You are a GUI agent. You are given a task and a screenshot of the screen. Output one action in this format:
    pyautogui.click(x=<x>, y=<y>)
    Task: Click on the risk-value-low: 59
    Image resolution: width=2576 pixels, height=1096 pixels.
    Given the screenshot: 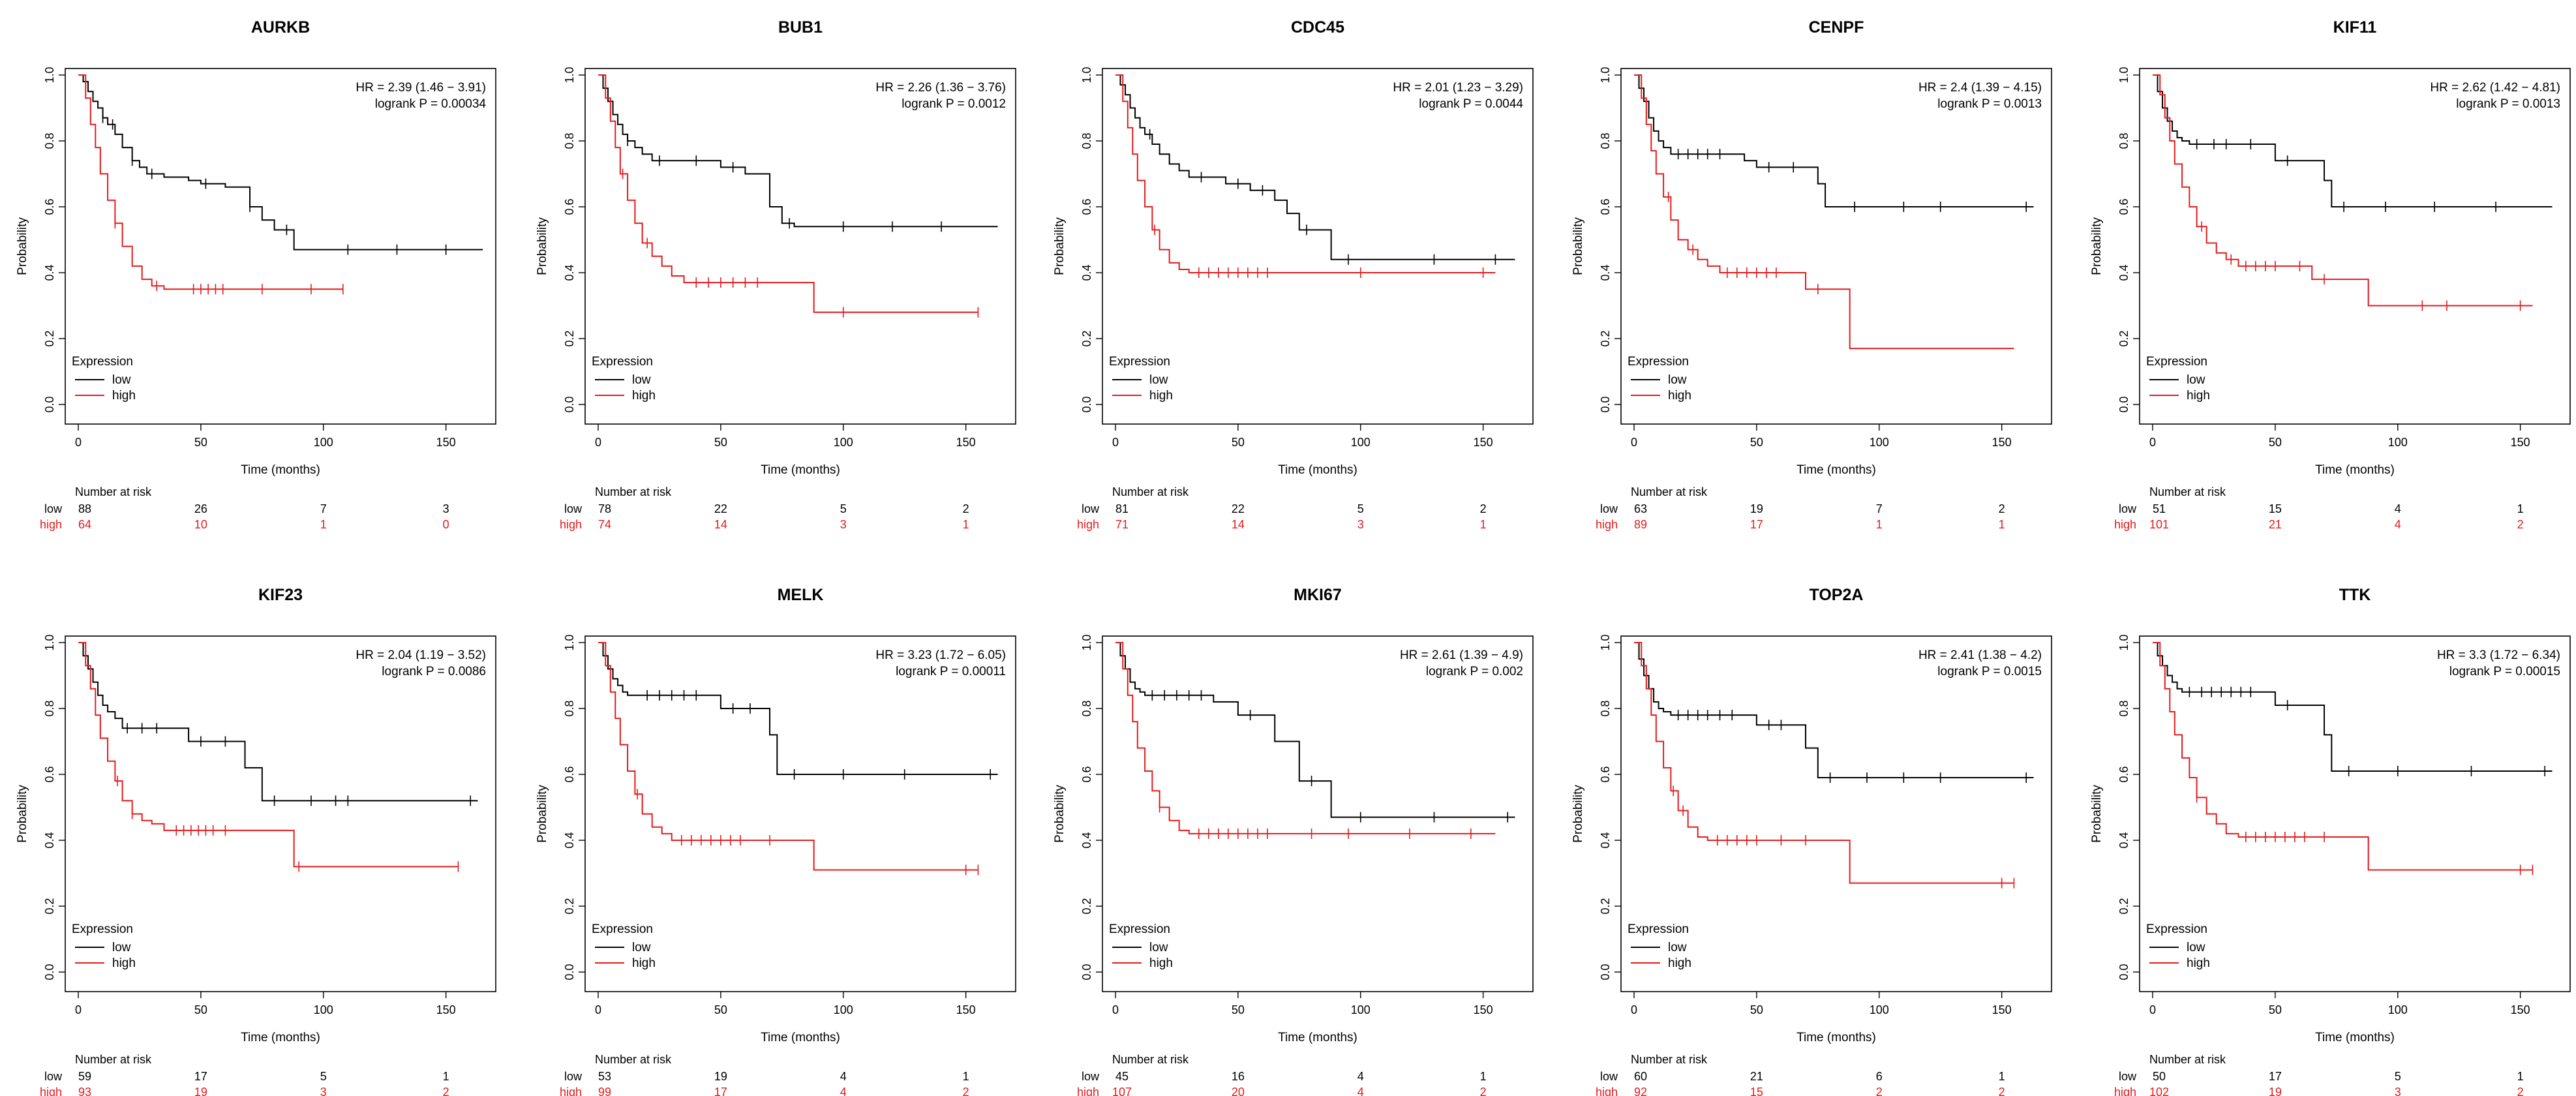 What is the action you would take?
    pyautogui.click(x=85, y=1076)
    